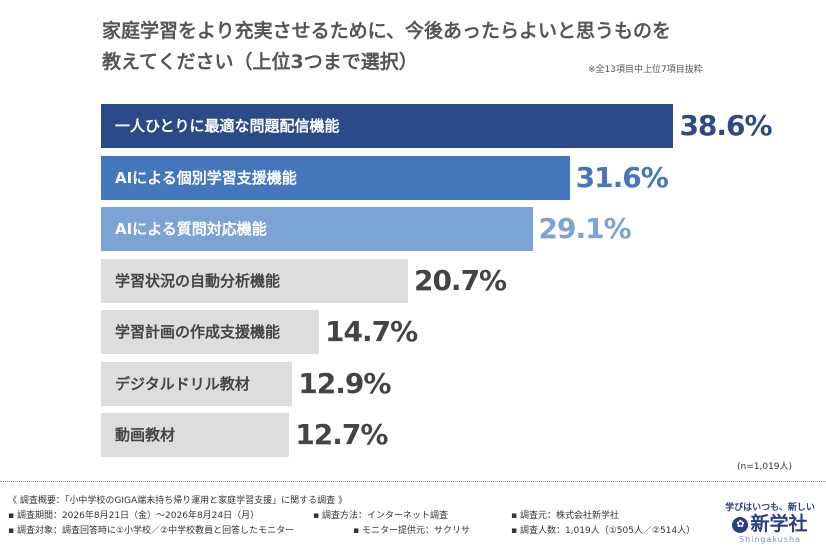 The image size is (826, 550). What do you see at coordinates (387, 31) in the screenshot?
I see `title-line-1: 家庭学習をより充実させるために、今後あったらよいと思うものを` at bounding box center [387, 31].